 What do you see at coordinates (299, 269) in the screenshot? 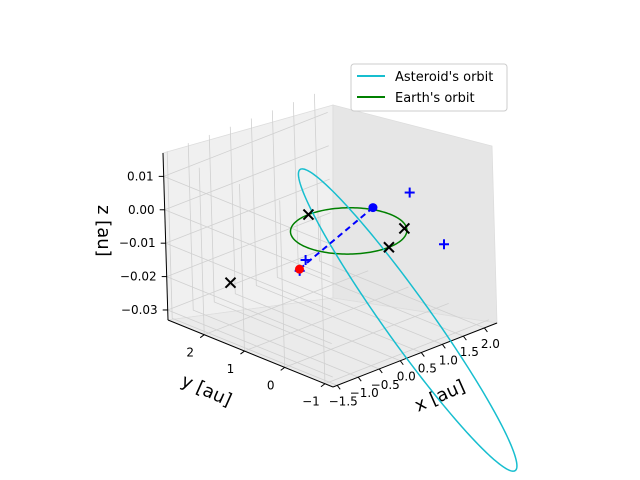
I see `point-marker-earth-side` at bounding box center [299, 269].